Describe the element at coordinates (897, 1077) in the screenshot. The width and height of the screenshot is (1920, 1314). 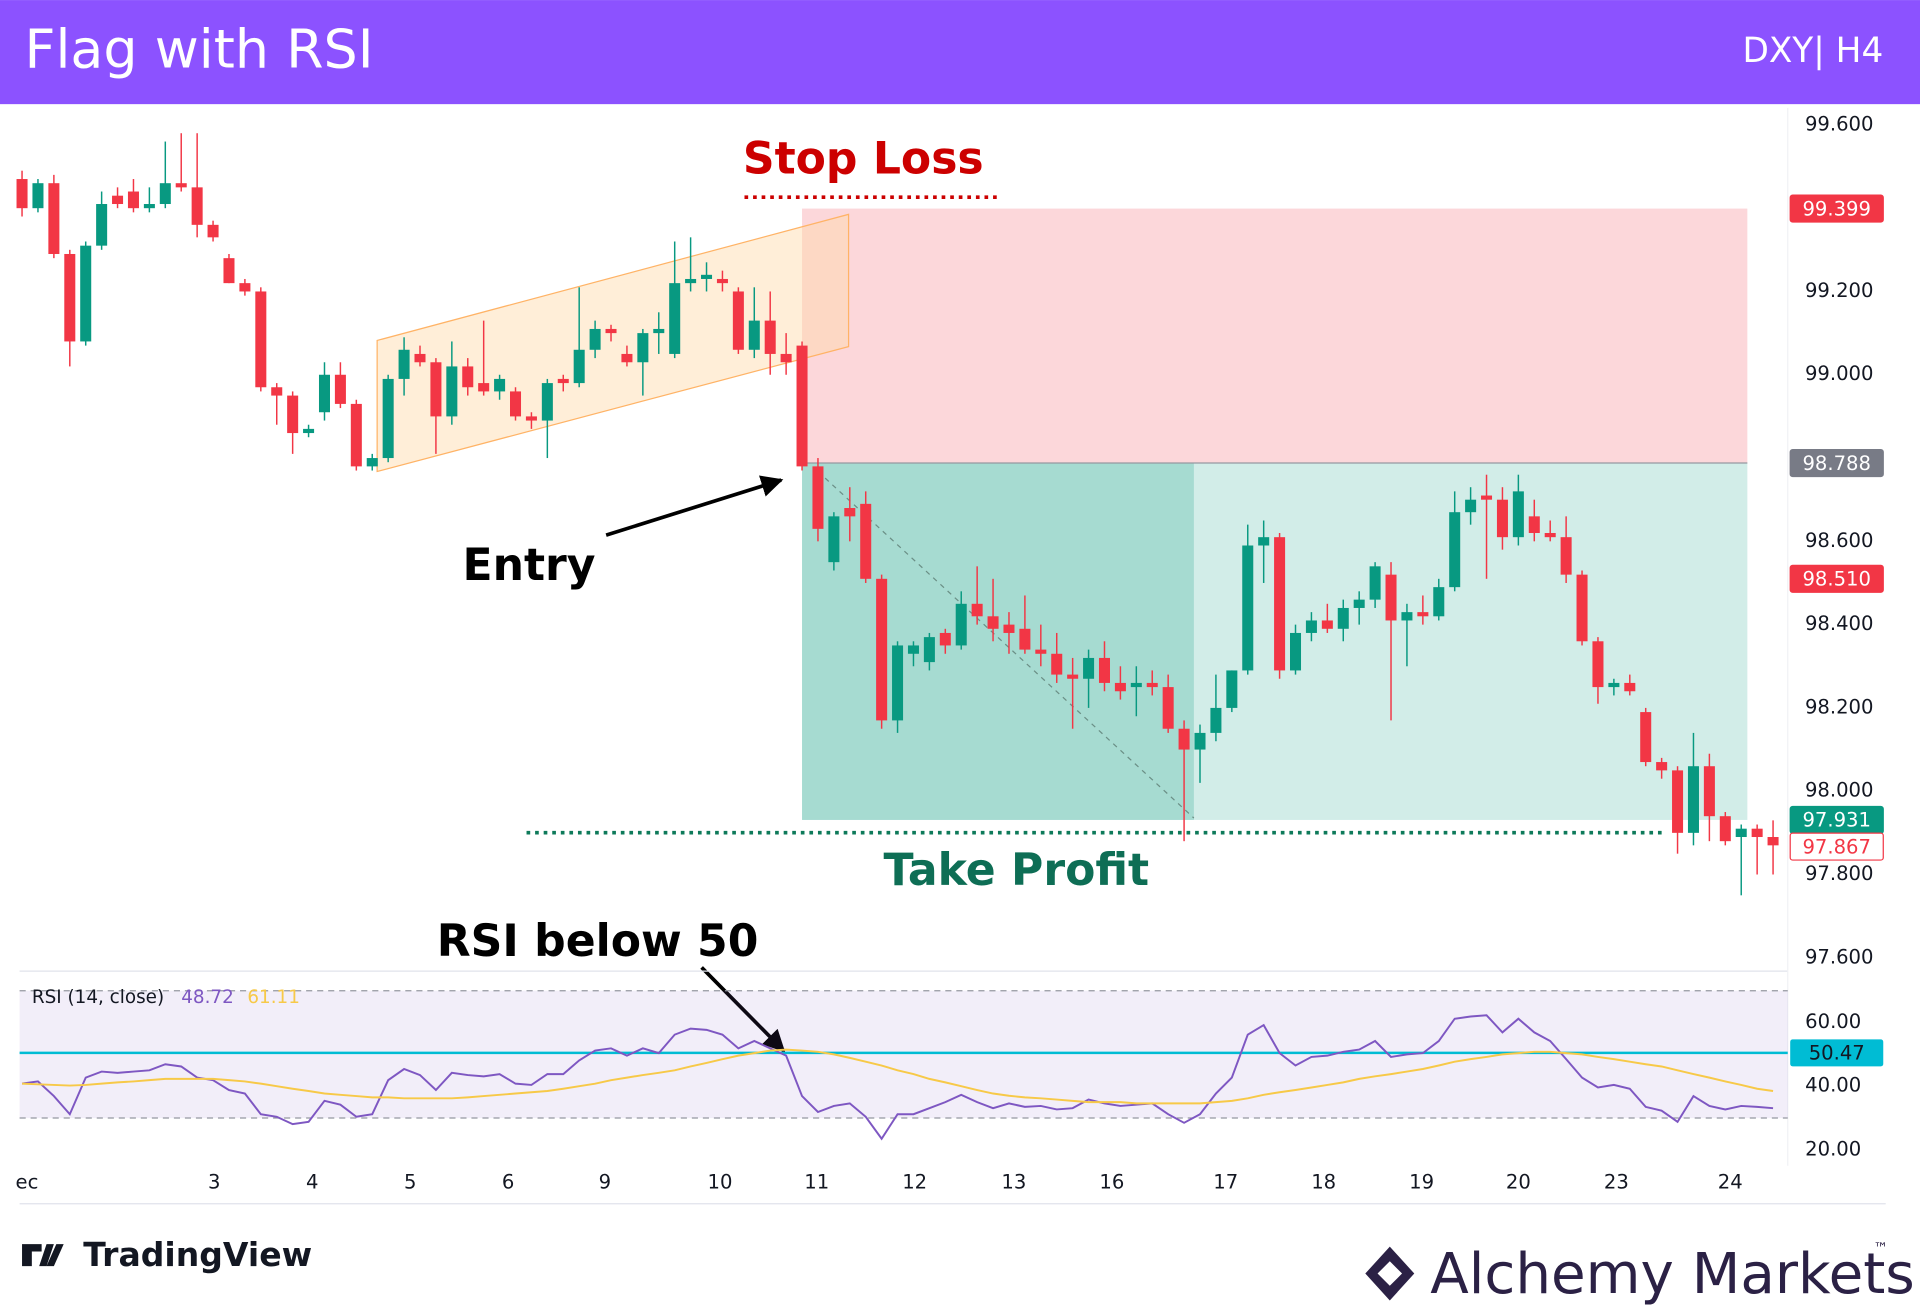
I see `rsi-line` at that location.